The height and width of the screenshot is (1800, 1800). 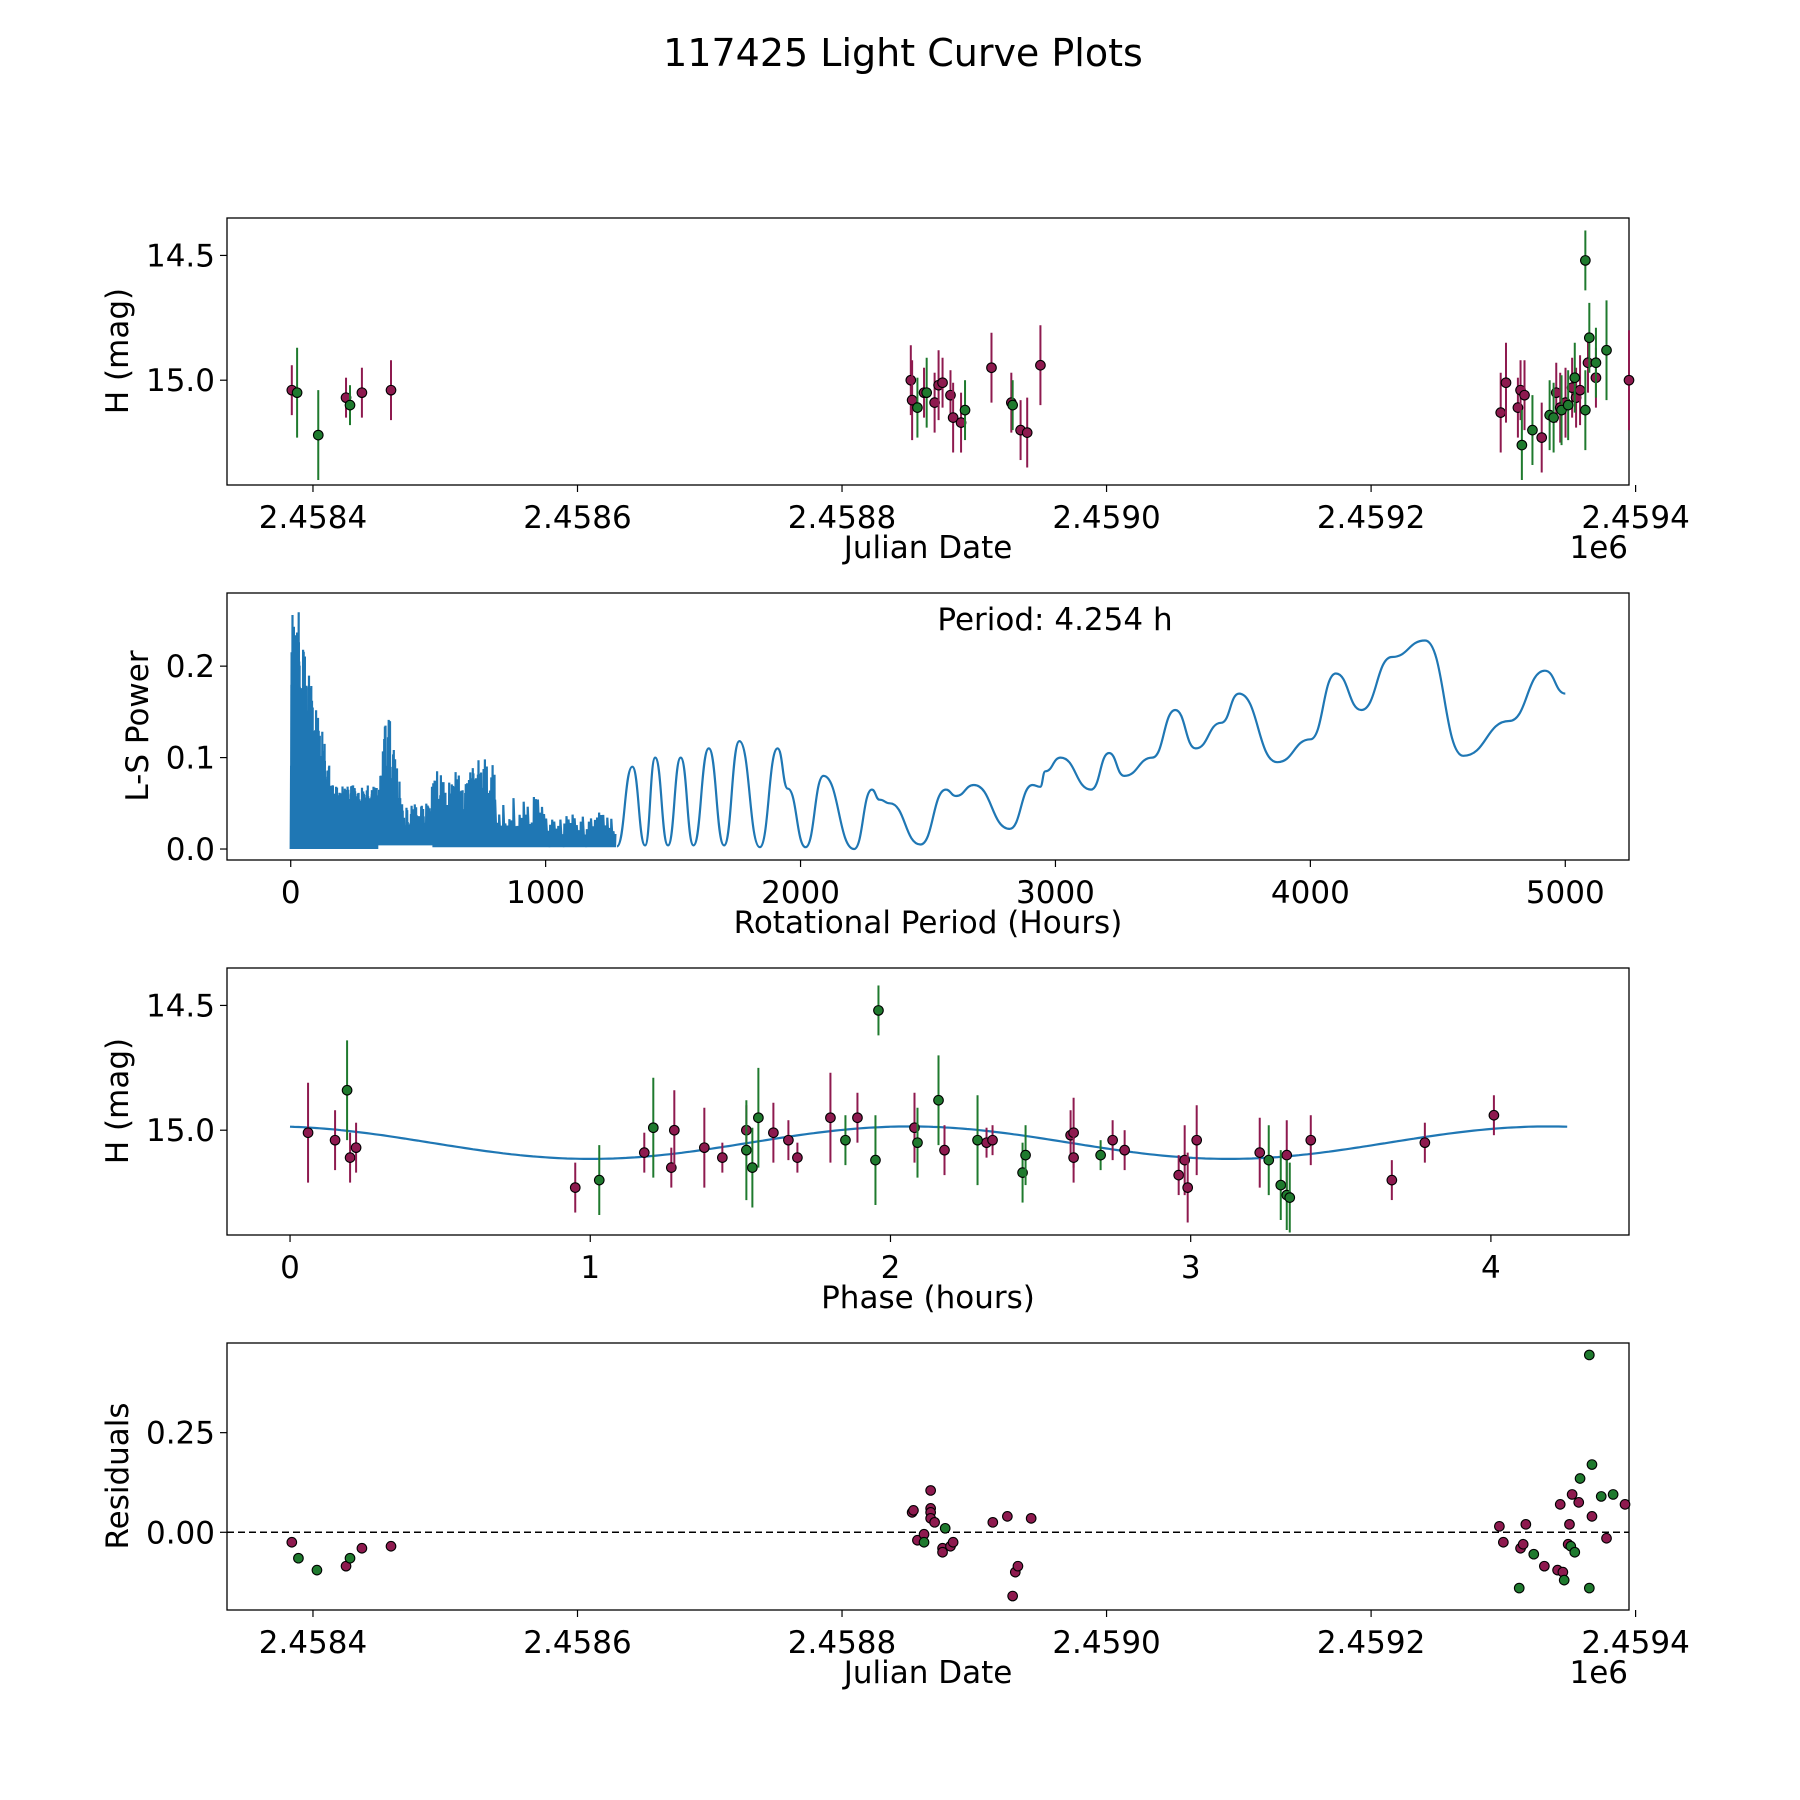 I want to click on periodogram-ytick-label: 0.1, so click(x=190, y=759).